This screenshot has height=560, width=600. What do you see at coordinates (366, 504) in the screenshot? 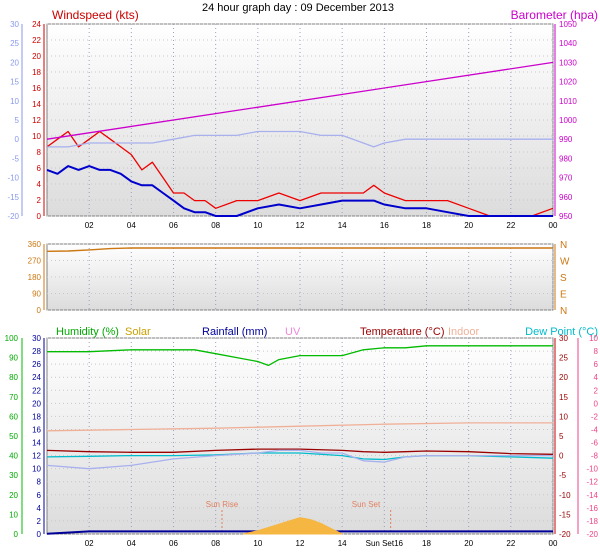
I see `sun-set-label: Sun Set` at bounding box center [366, 504].